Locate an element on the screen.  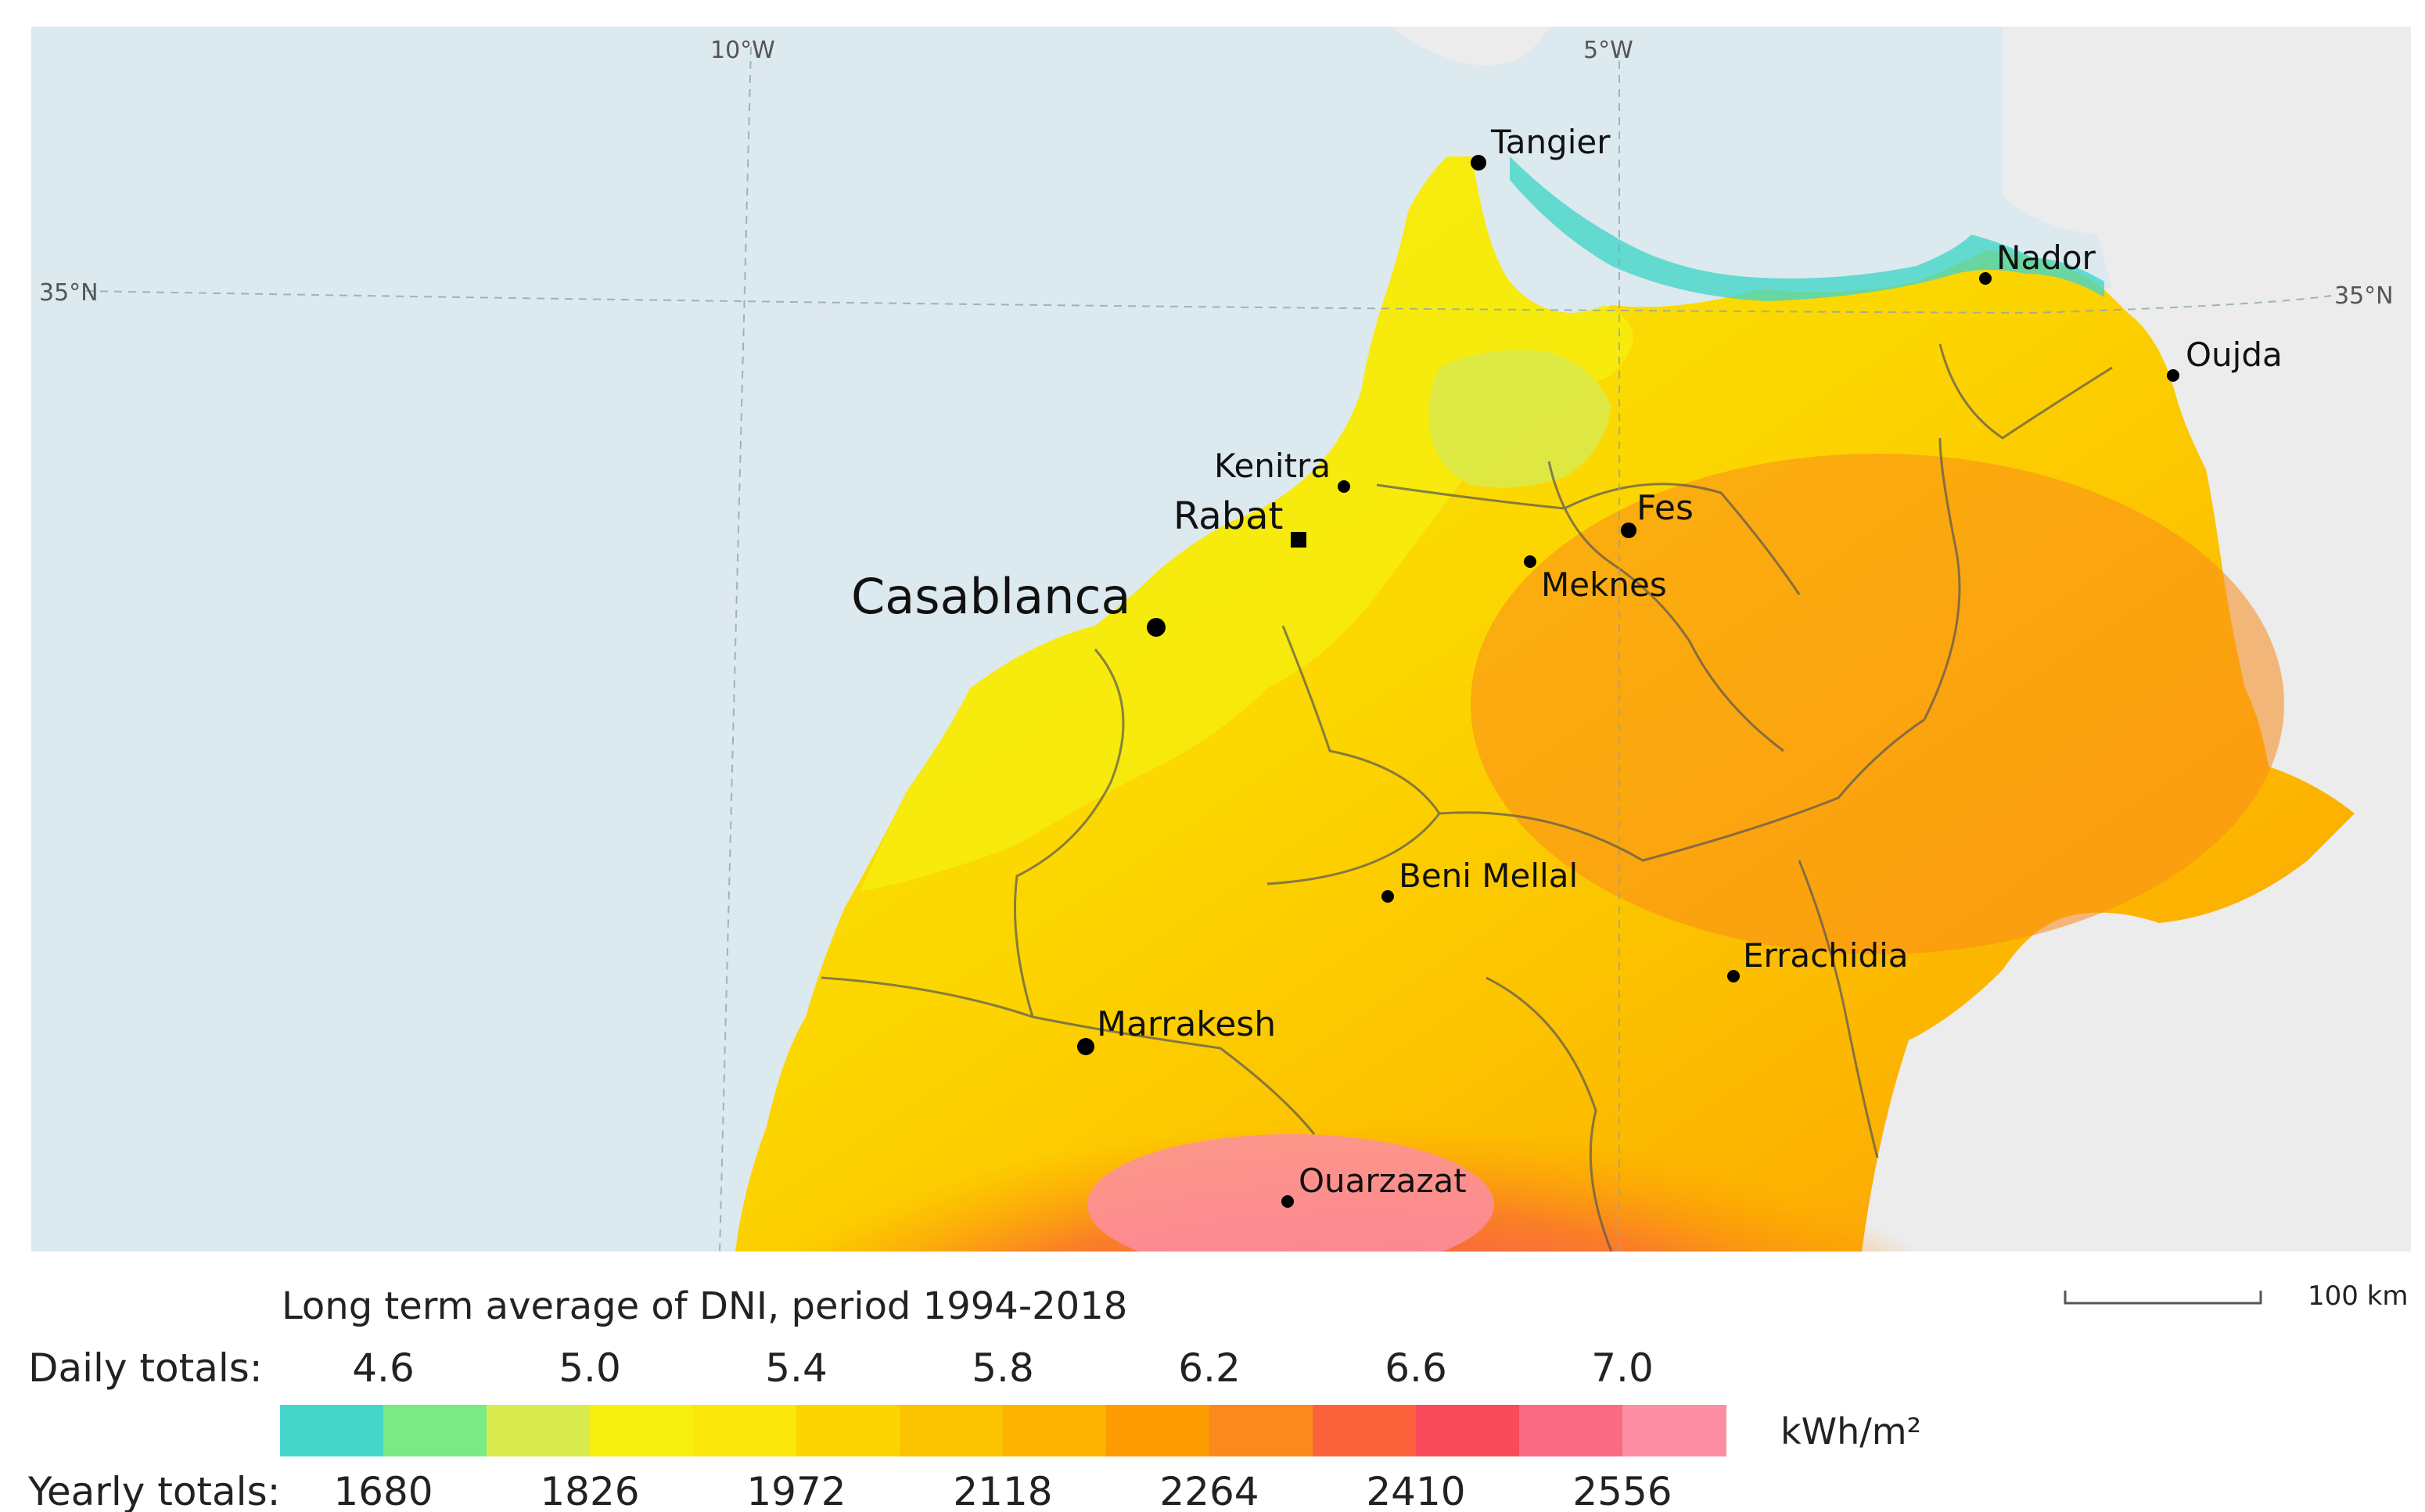
capital-marker is located at coordinates (1298, 540).